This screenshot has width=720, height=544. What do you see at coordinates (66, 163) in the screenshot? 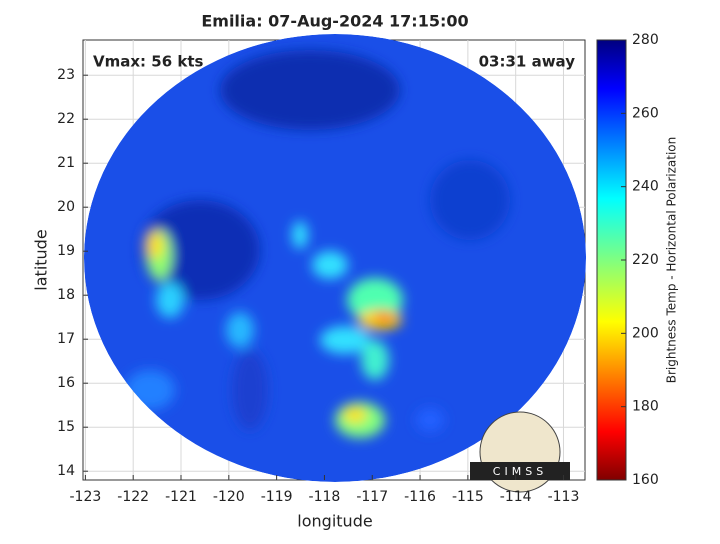
I see `y-tick-label: 21` at bounding box center [66, 163].